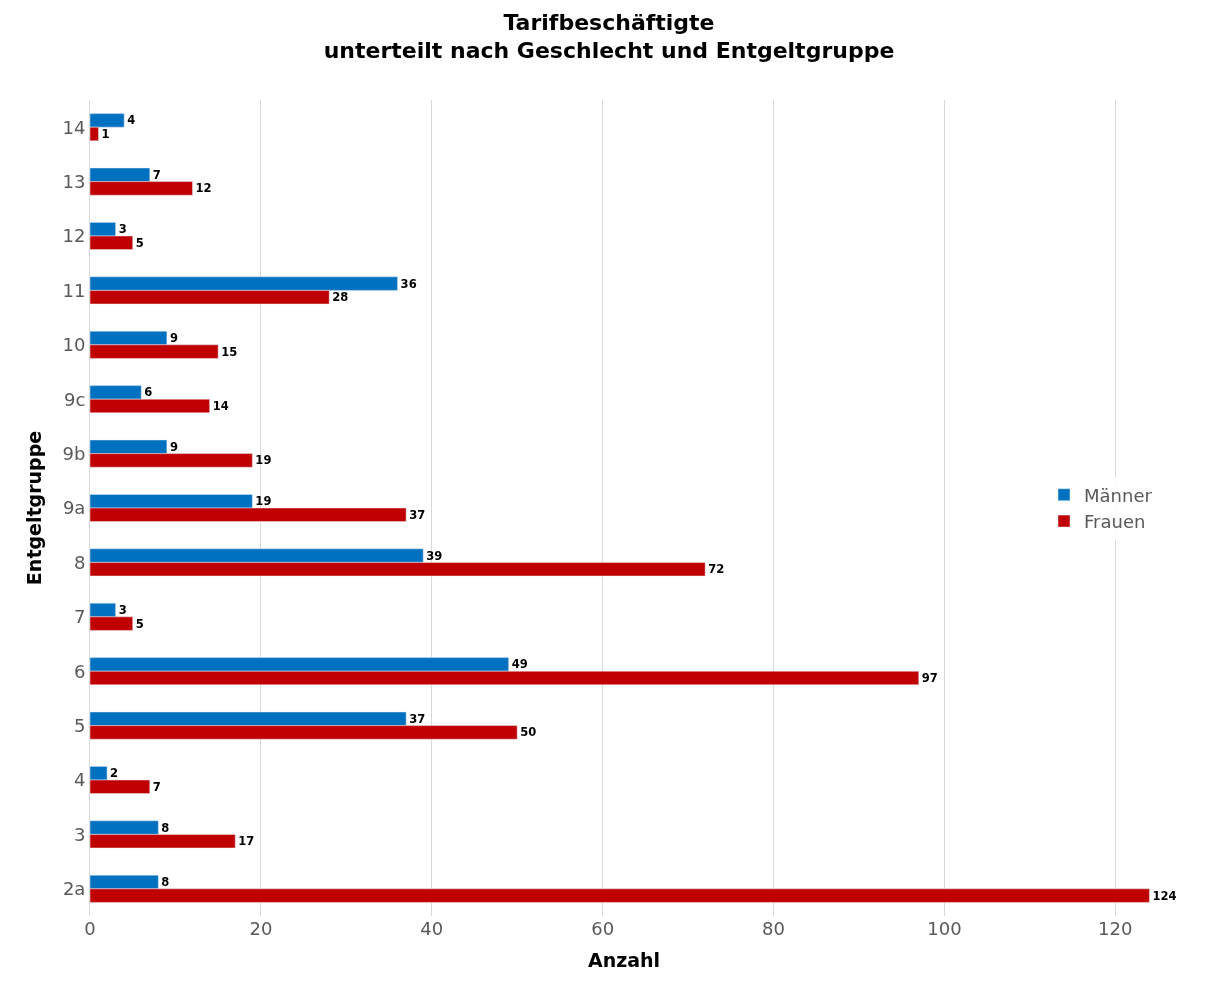 This screenshot has width=1218, height=991. I want to click on x-tick-label: 100, so click(944, 928).